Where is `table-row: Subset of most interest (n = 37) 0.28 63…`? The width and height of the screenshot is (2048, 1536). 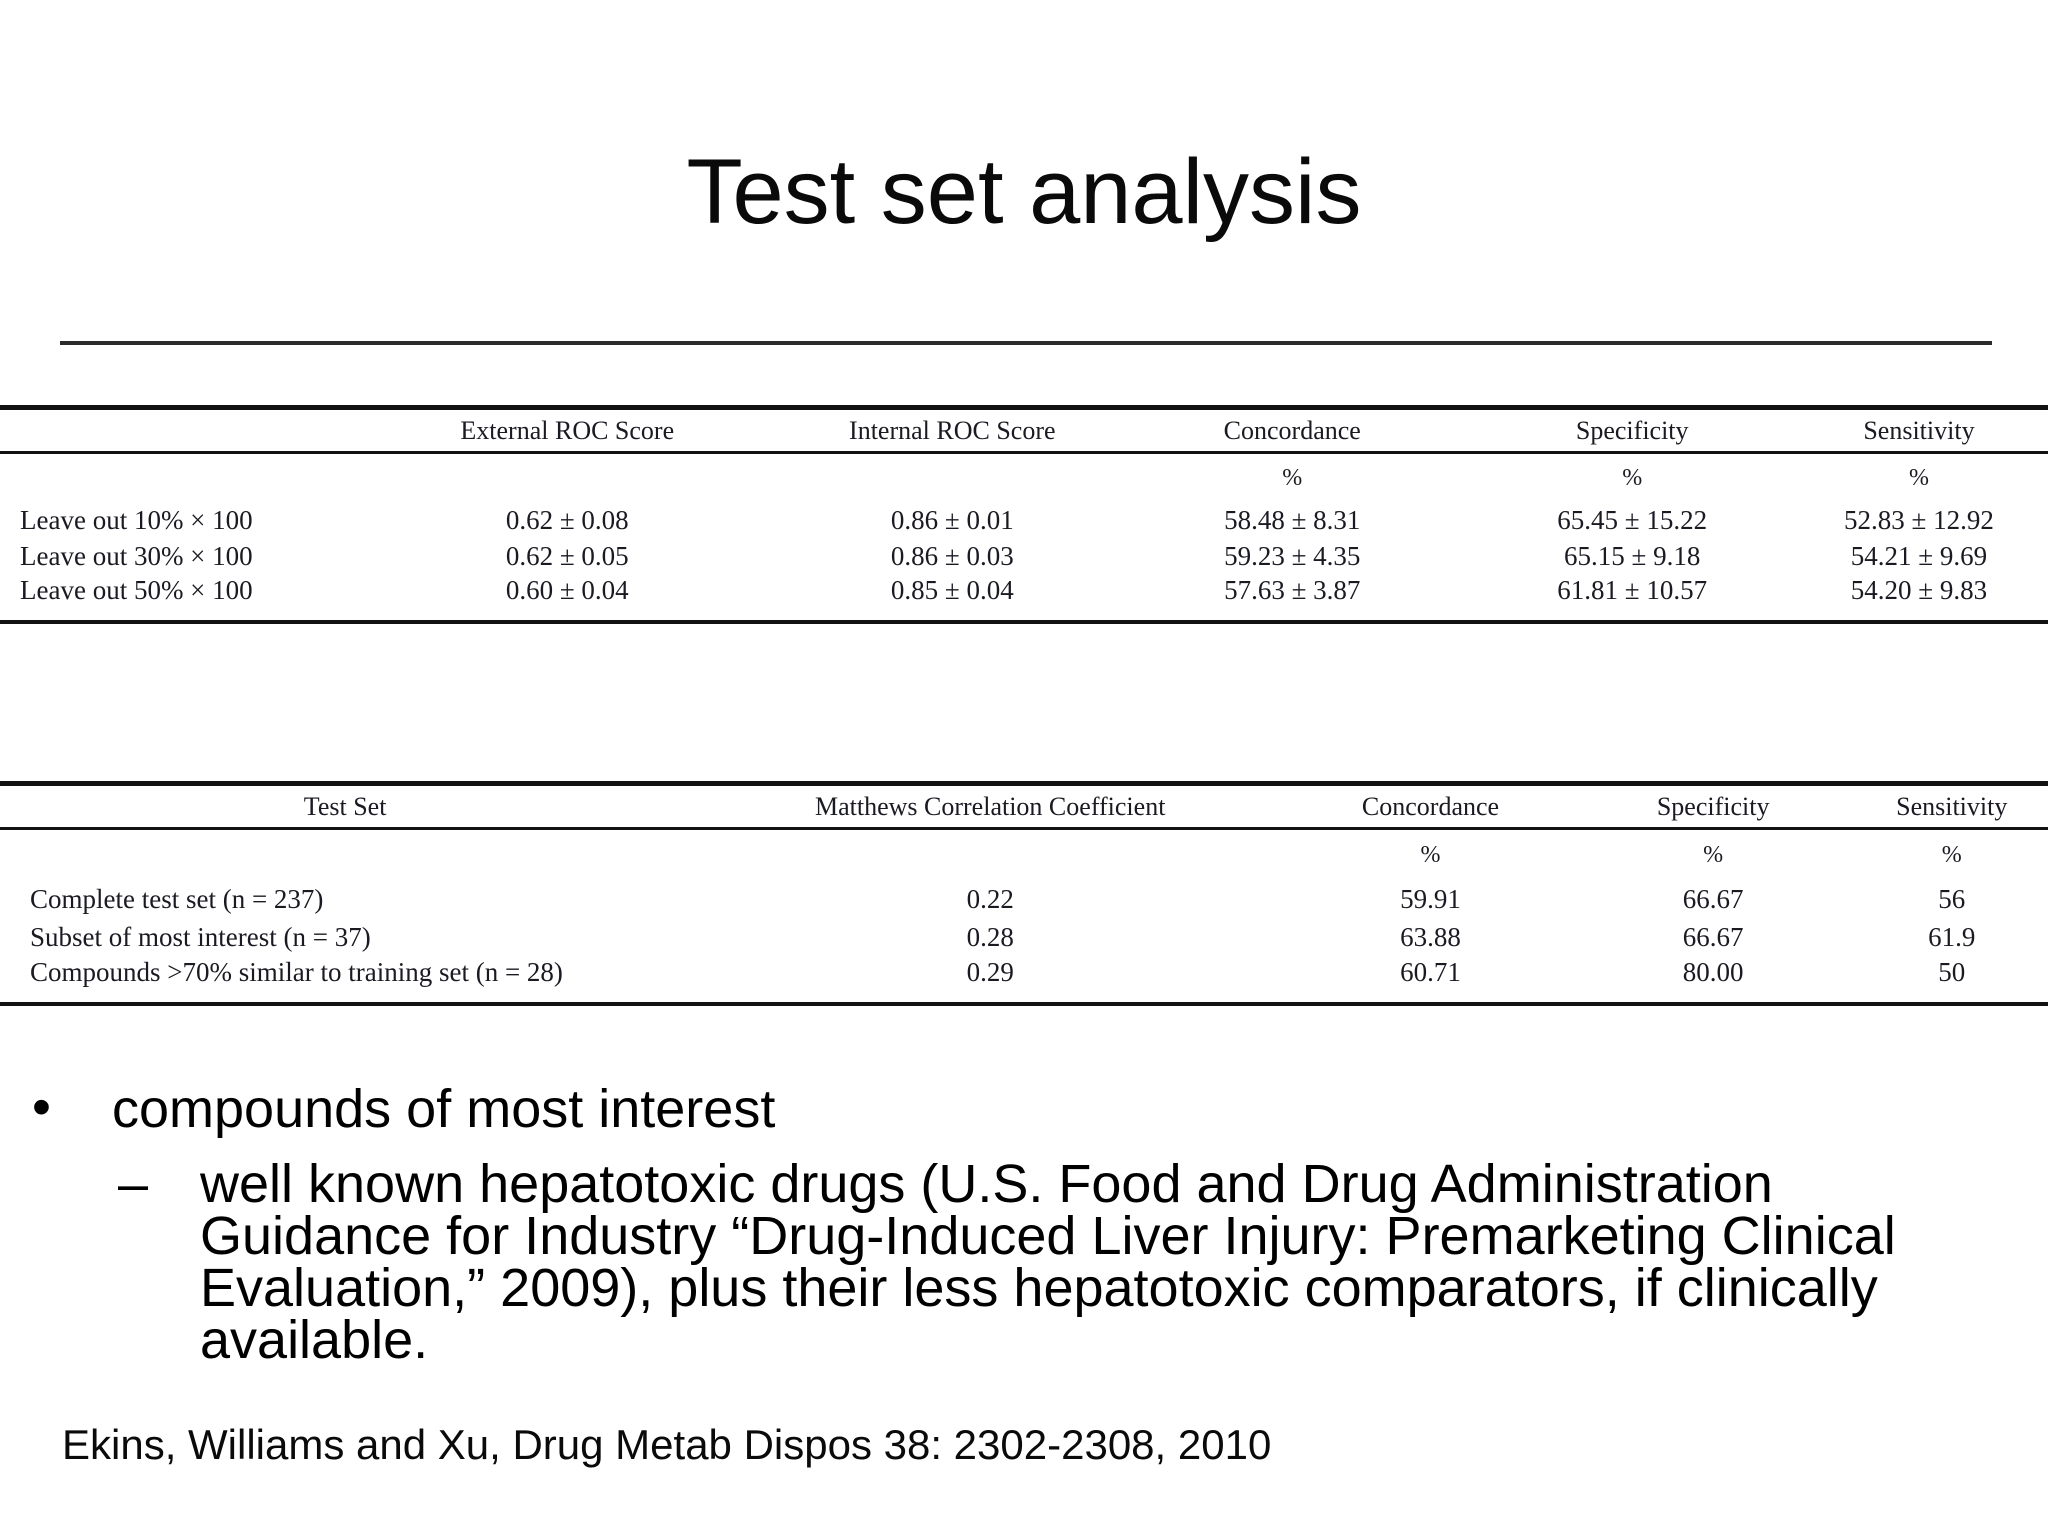 table-row: Subset of most interest (n = 37) 0.28 63… is located at coordinates (1024, 938).